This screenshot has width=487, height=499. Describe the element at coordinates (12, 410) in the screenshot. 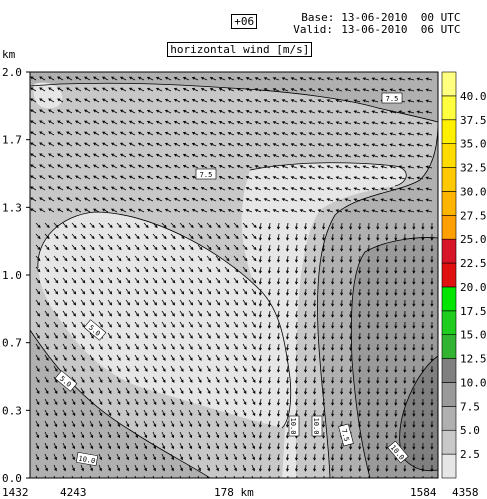

I see `y-tick-label: 0.3` at that location.